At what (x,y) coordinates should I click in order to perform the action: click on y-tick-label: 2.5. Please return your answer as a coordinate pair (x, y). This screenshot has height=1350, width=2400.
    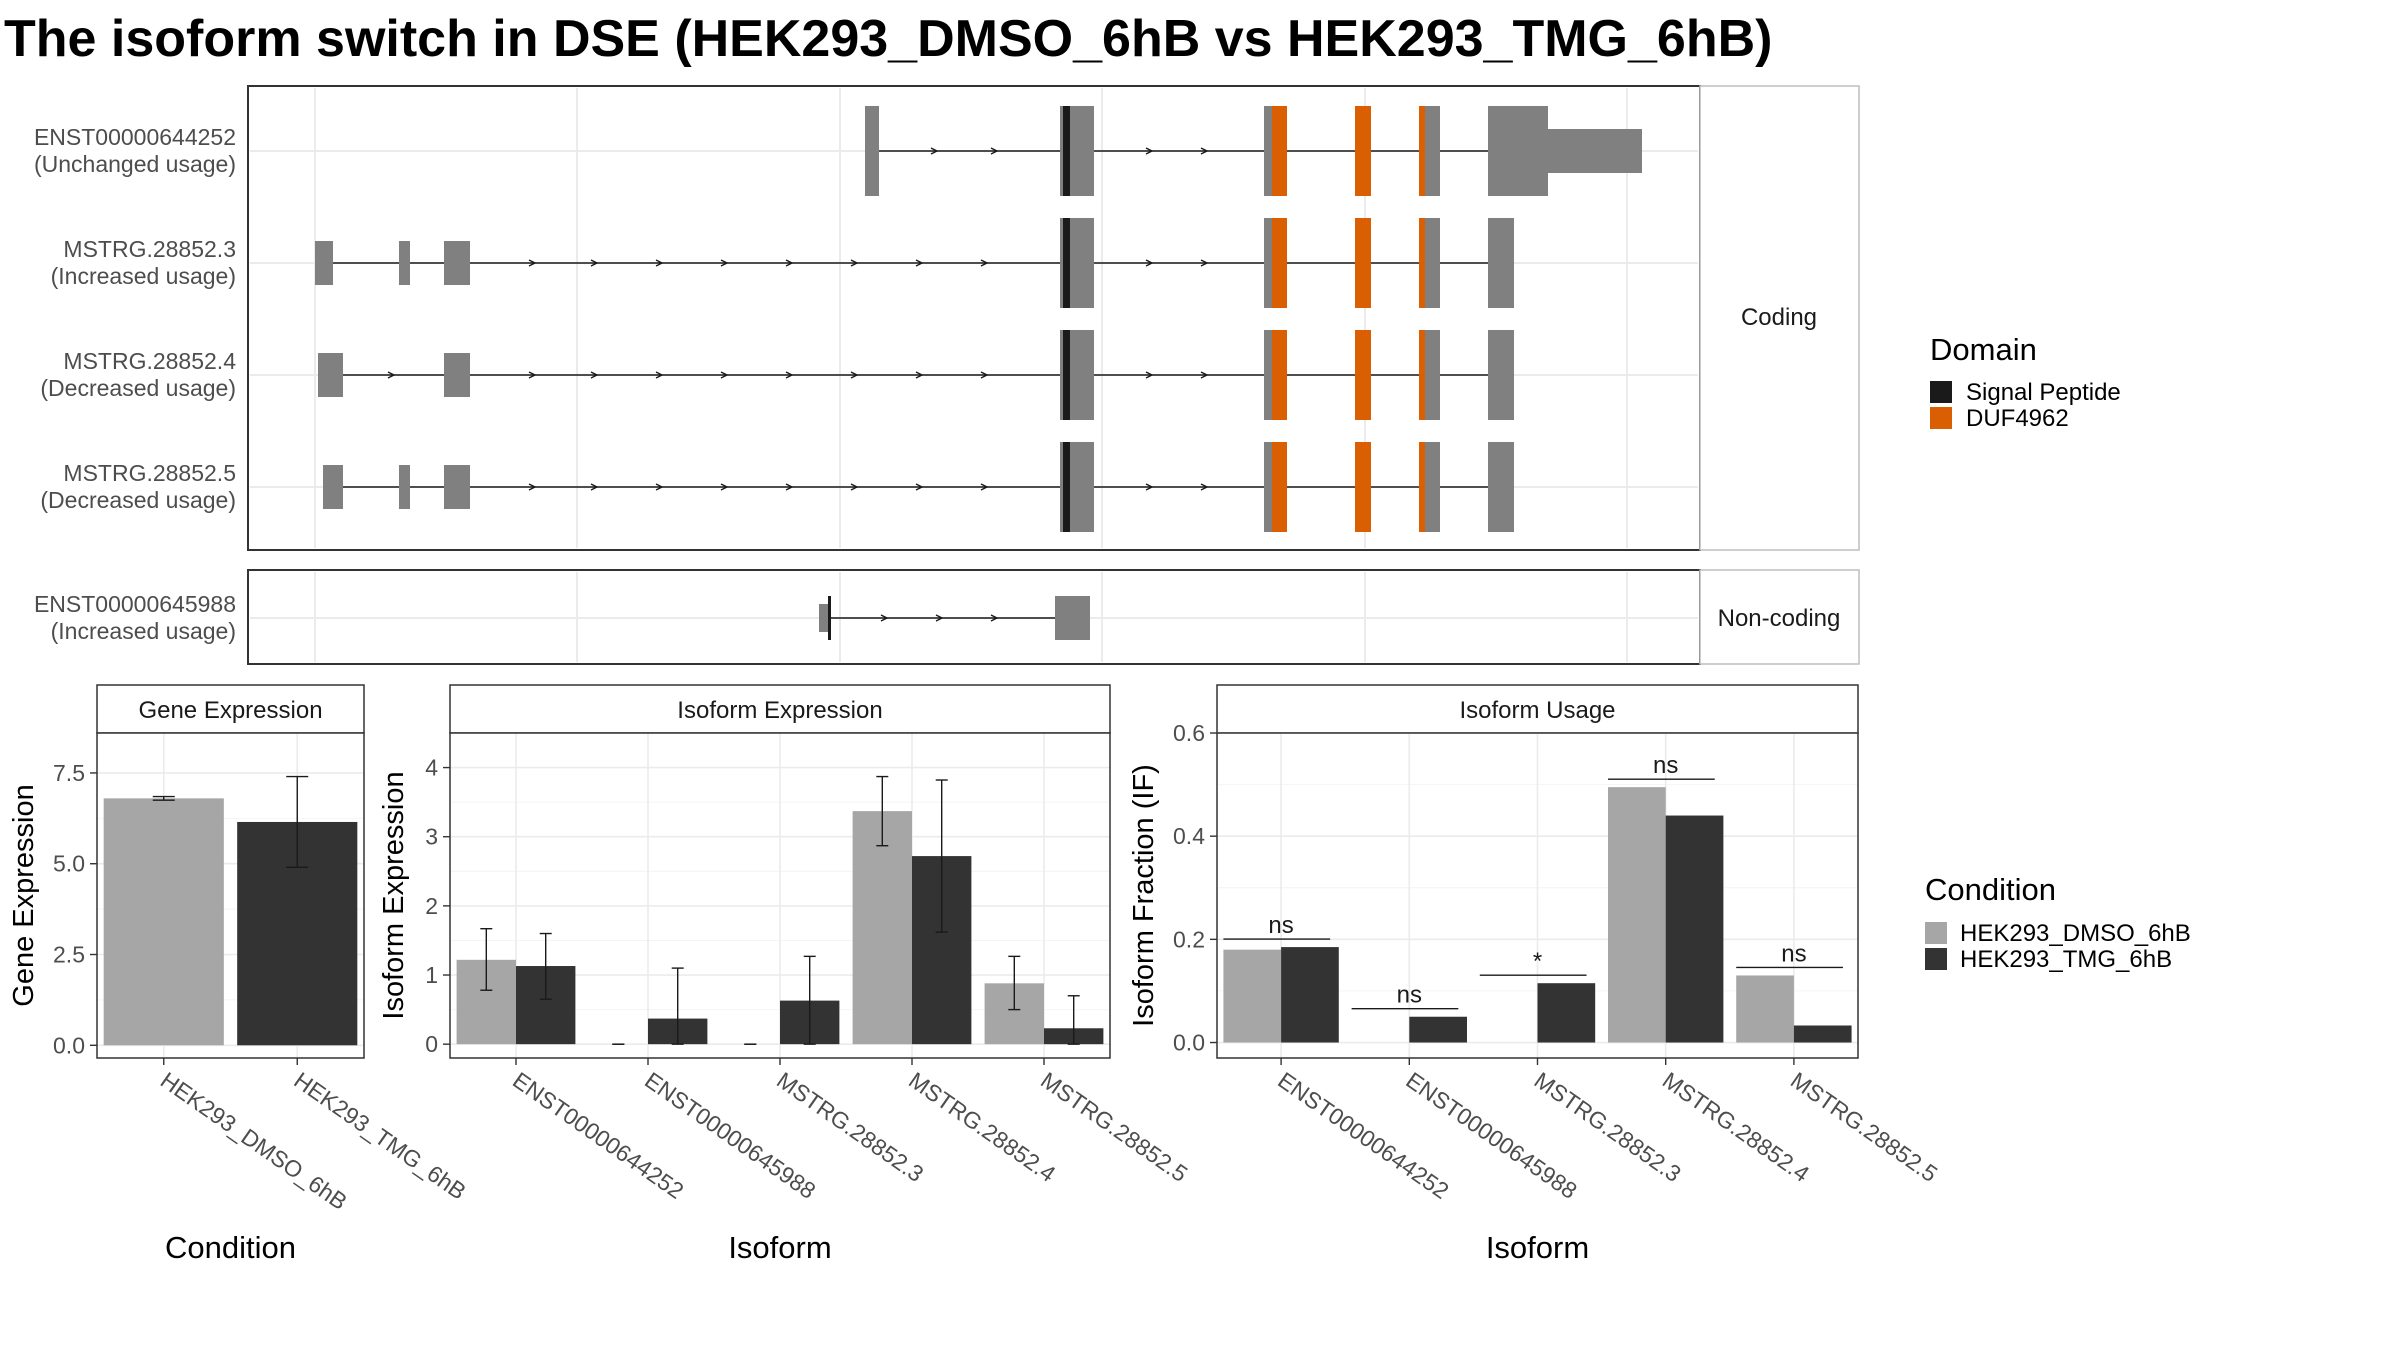
    Looking at the image, I should click on (69, 955).